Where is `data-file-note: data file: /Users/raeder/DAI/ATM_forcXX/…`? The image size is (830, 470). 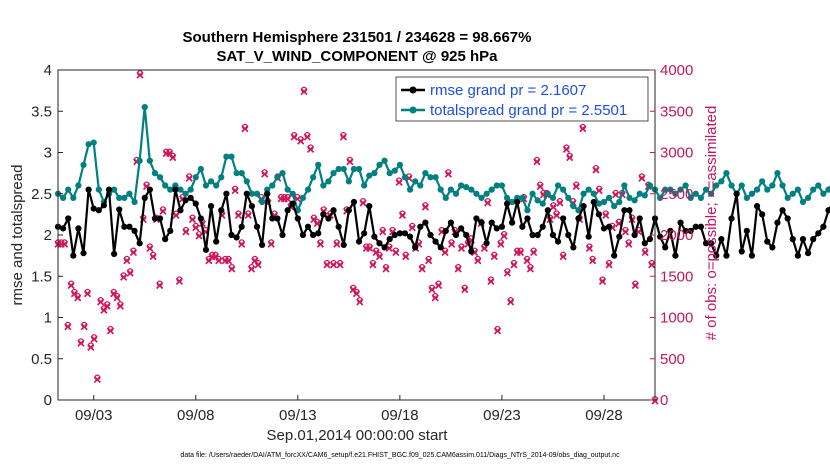 data-file-note: data file: /Users/raeder/DAI/ATM_forcXX/… is located at coordinates (400, 455).